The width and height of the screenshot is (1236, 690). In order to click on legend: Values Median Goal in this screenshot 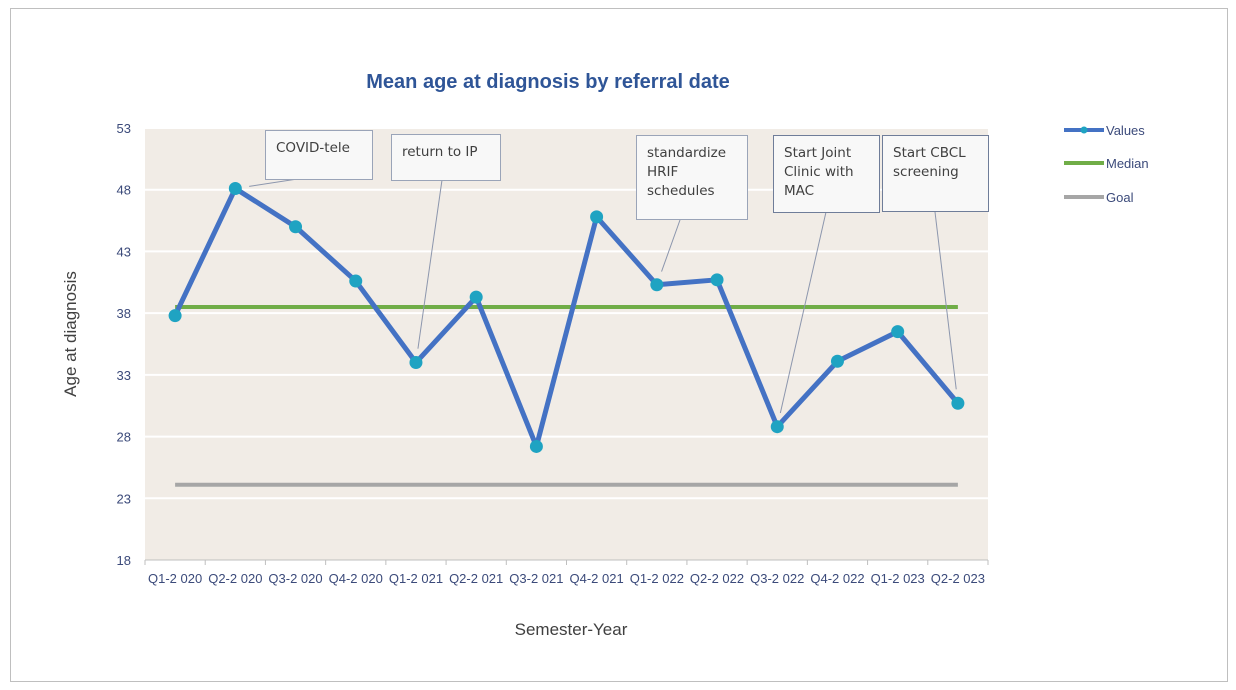, I will do `click(1106, 164)`.